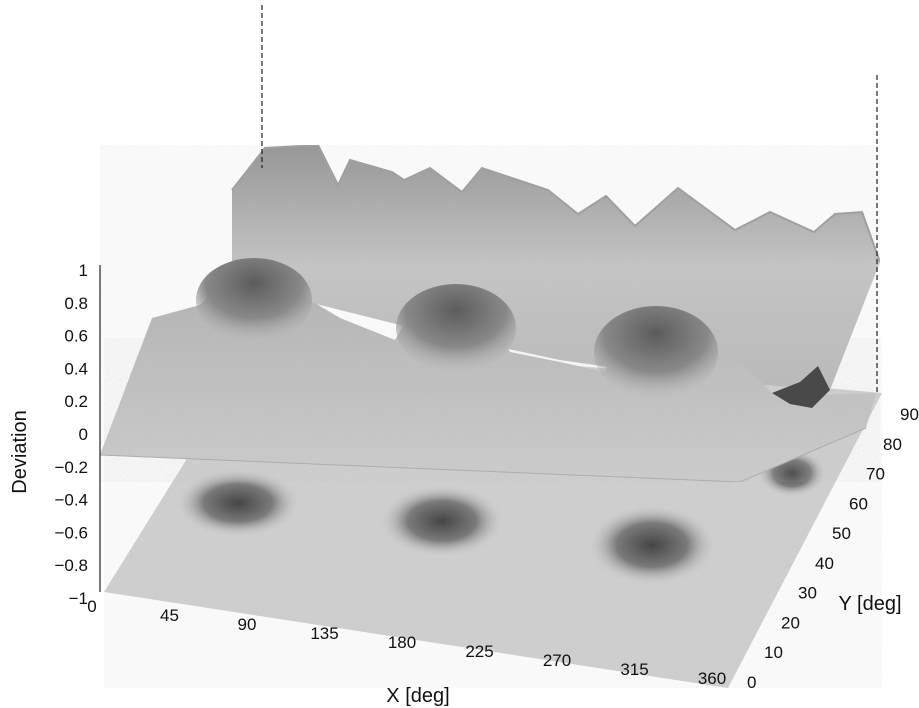 The width and height of the screenshot is (919, 708). Describe the element at coordinates (807, 593) in the screenshot. I see `y-tick-label: 30` at that location.